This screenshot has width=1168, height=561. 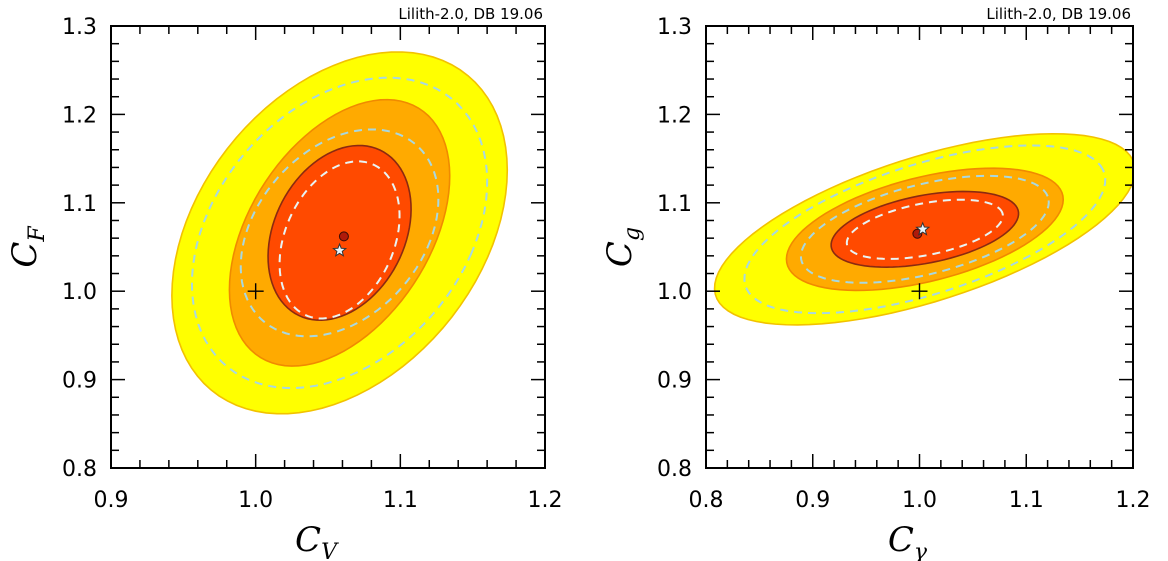 I want to click on y-axis-label-sub: F, so click(x=37, y=234).